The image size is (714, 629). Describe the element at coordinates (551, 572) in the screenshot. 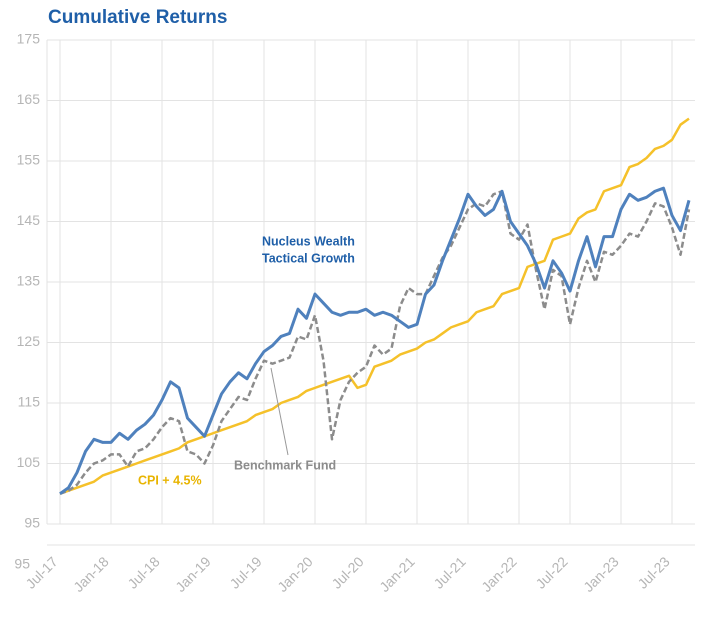

I see `x-tick-label: Jul-22` at that location.